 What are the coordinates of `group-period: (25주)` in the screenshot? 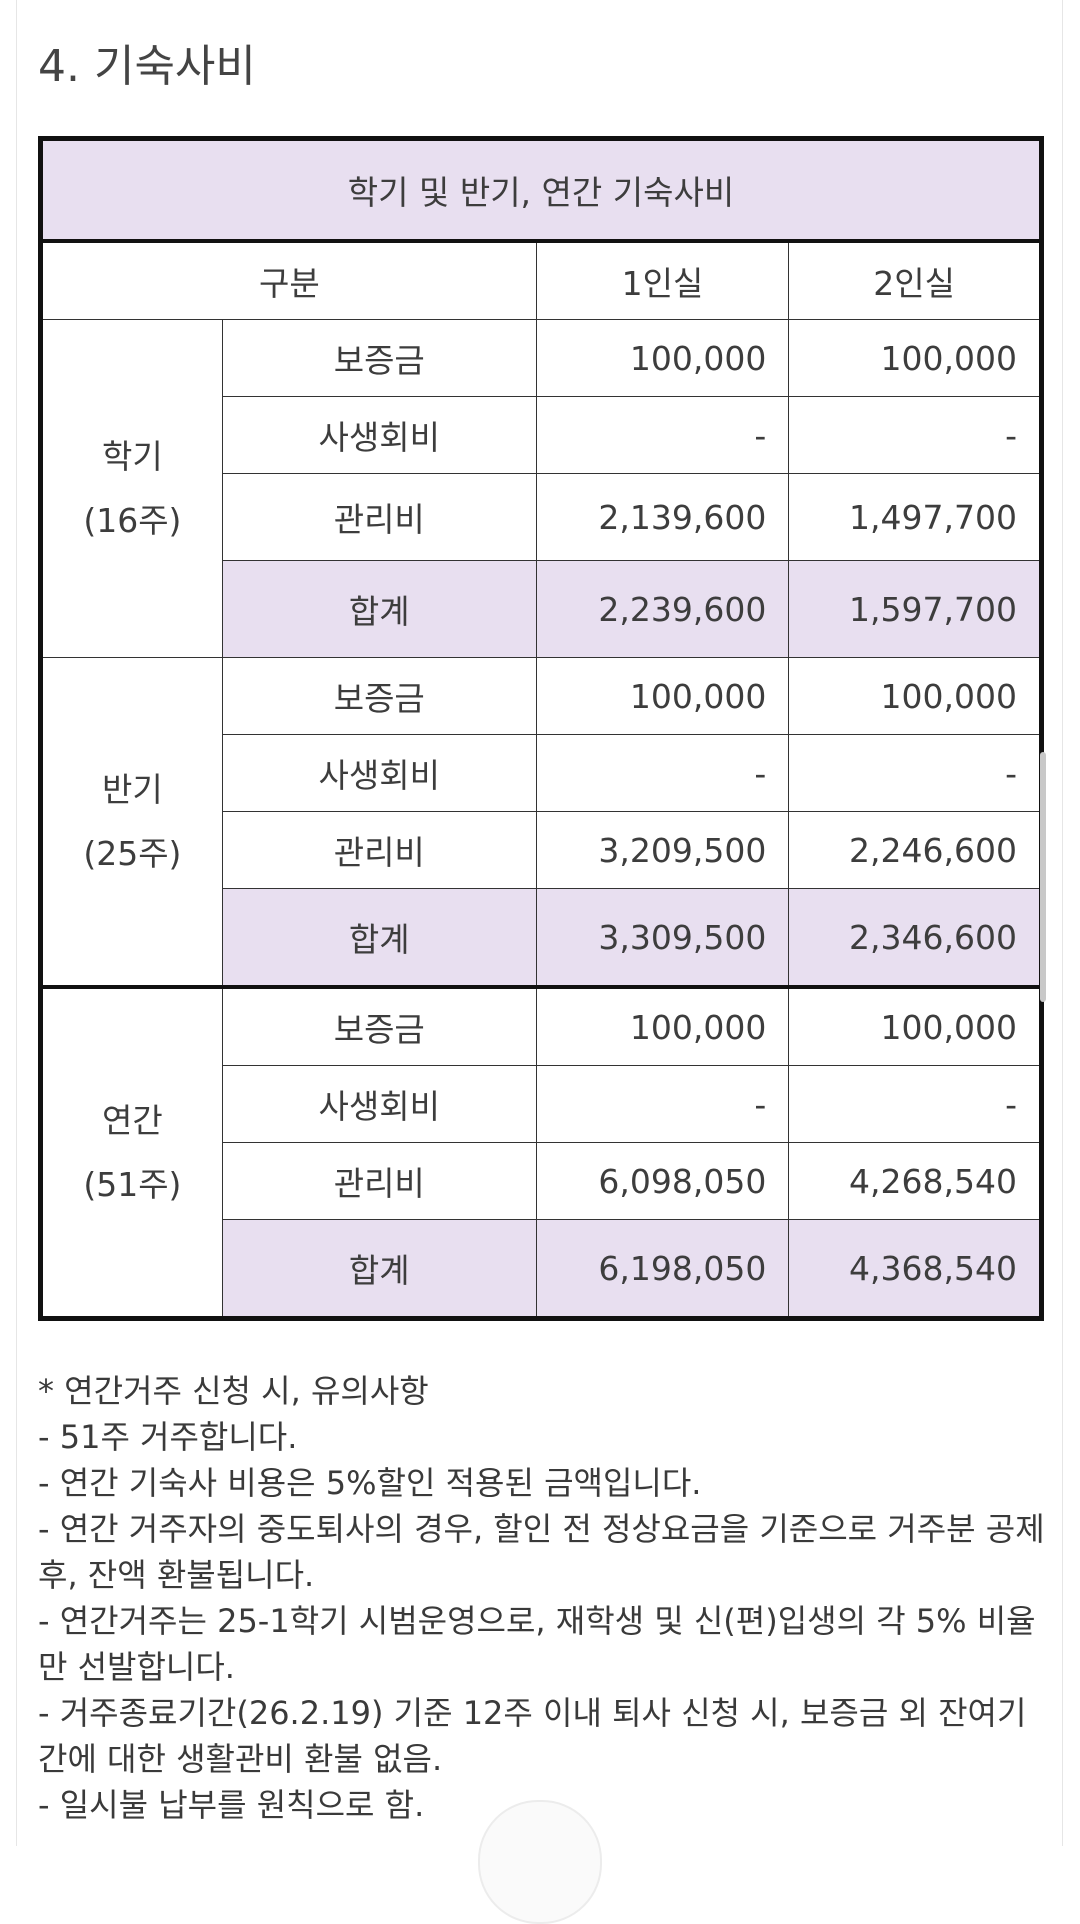 It's located at (132, 853).